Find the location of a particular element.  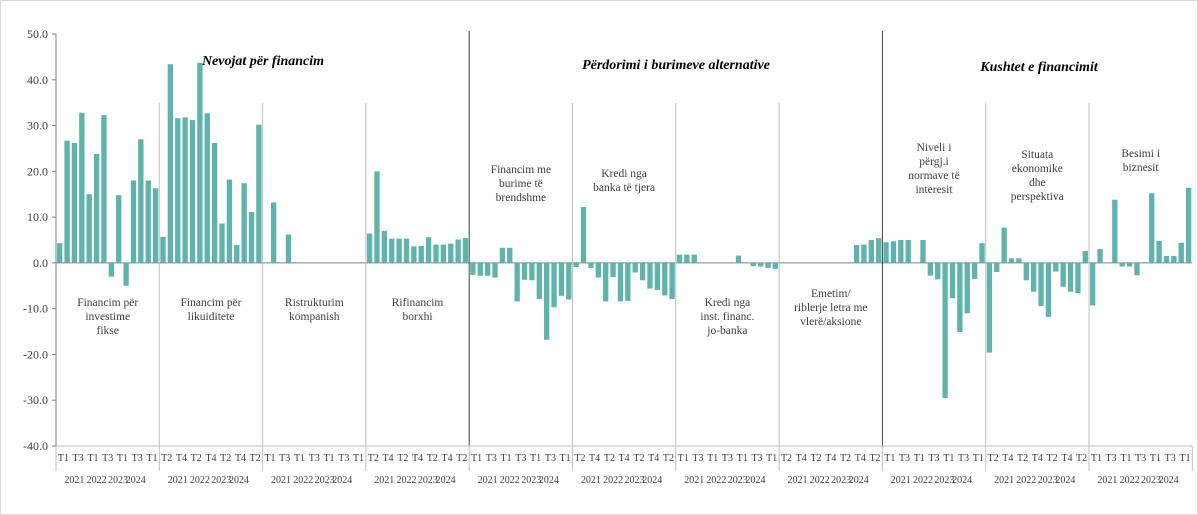

y-tick-label: 0.0 is located at coordinates (40, 263).